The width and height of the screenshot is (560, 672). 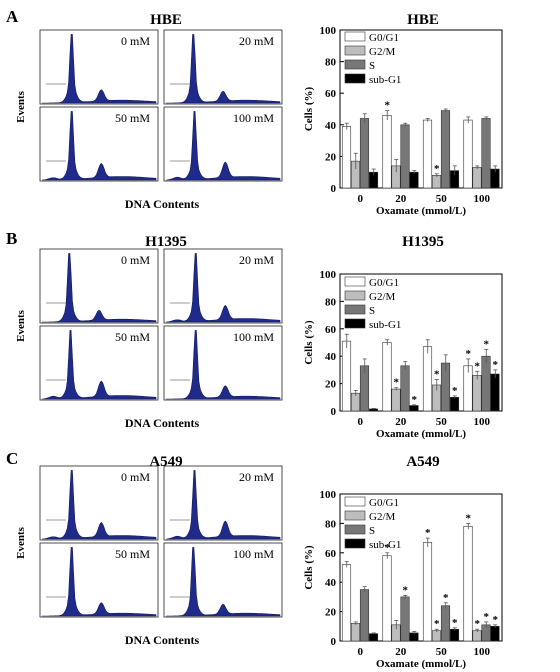 What do you see at coordinates (166, 242) in the screenshot?
I see `histogram-title: H1395` at bounding box center [166, 242].